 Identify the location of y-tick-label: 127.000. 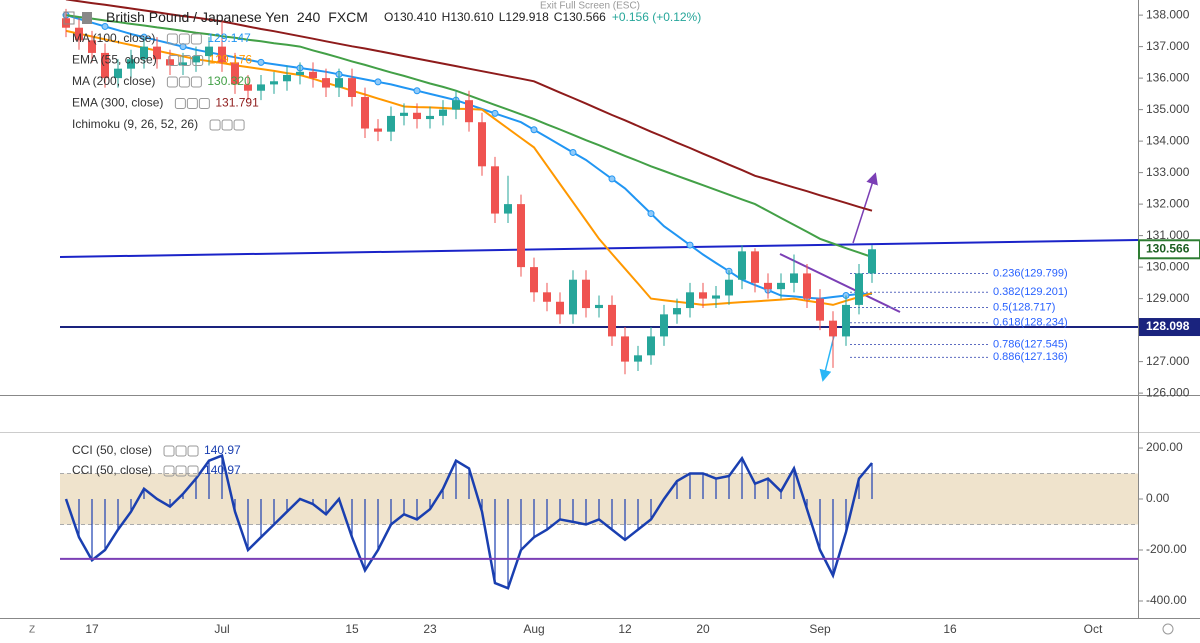
(1168, 361).